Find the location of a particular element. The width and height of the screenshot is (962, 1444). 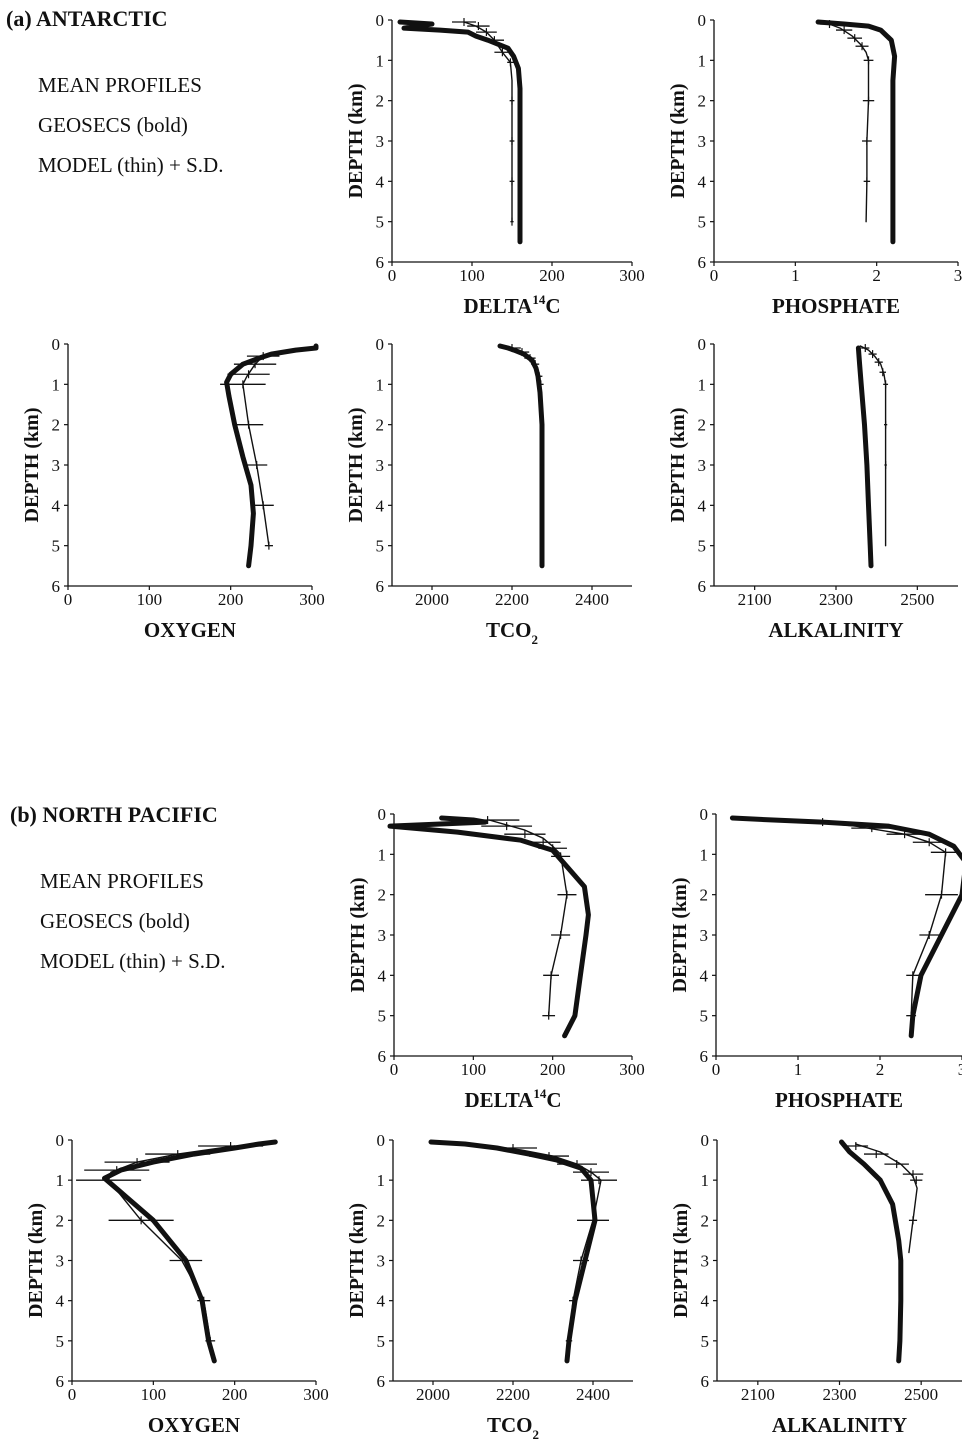

legend-geosecs-a: GEOSECS (bold) is located at coordinates (113, 125).